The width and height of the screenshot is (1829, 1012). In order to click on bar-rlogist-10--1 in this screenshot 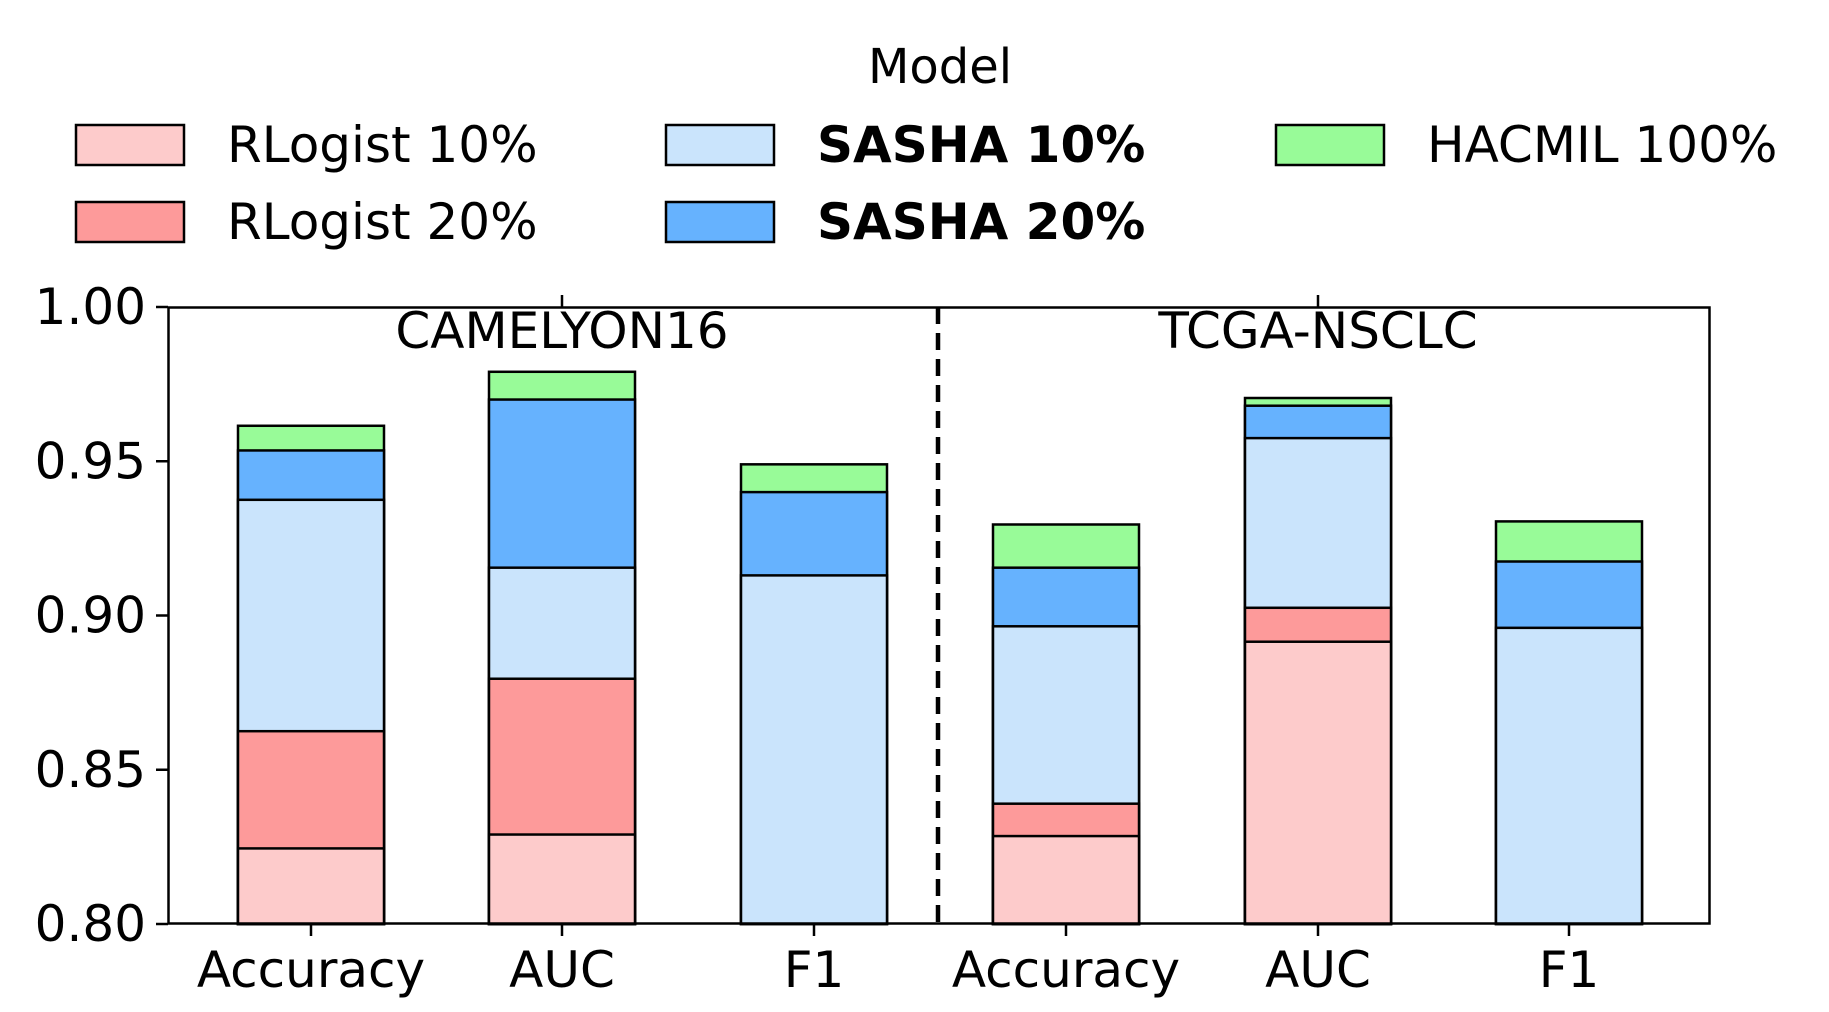, I will do `click(562, 879)`.